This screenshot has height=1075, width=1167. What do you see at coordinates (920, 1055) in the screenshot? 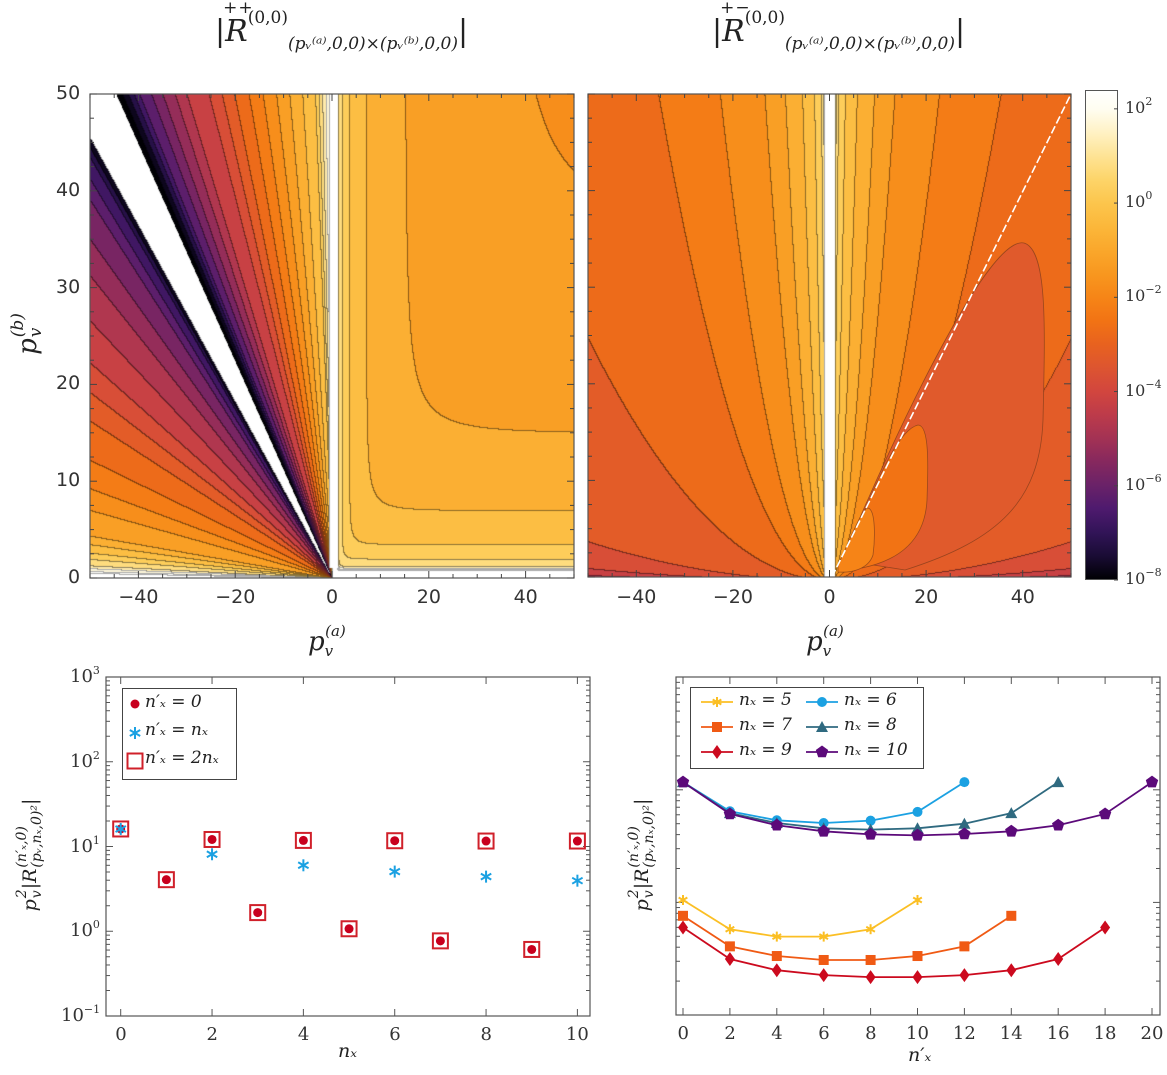
I see `bottom-right-xlabel: n′ₓ` at bounding box center [920, 1055].